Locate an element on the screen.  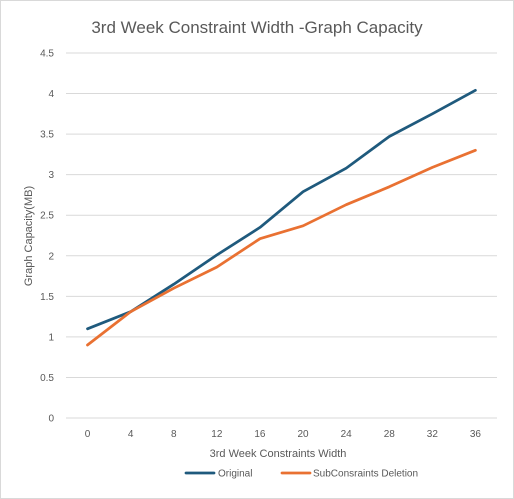
y-axis-title: Graph Capacity(MB) is located at coordinates (29, 236).